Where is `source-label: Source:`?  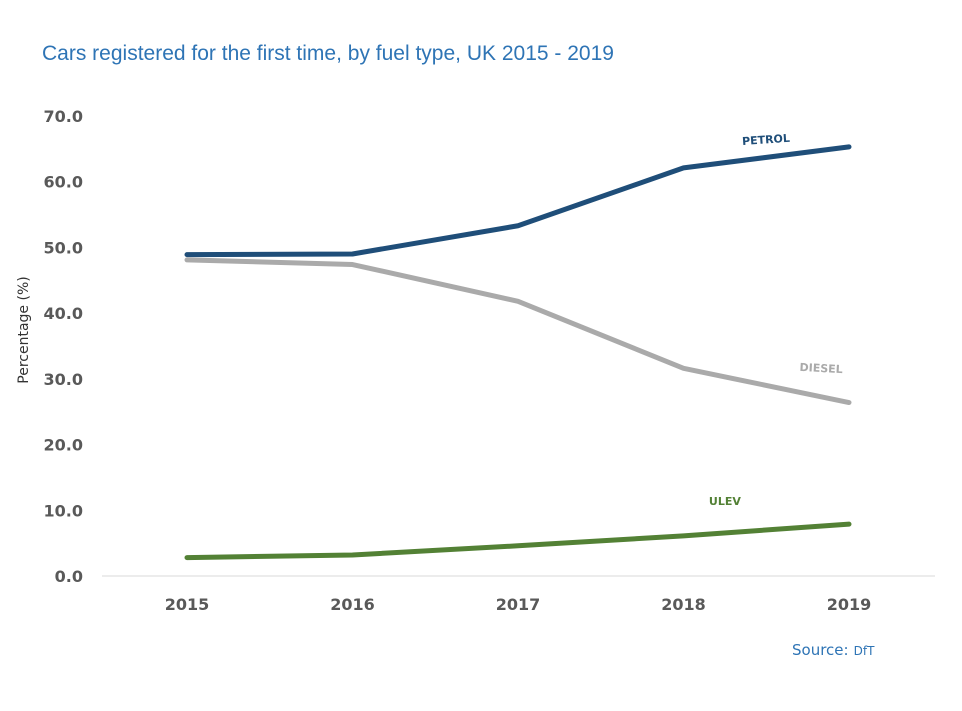 source-label: Source: is located at coordinates (820, 650).